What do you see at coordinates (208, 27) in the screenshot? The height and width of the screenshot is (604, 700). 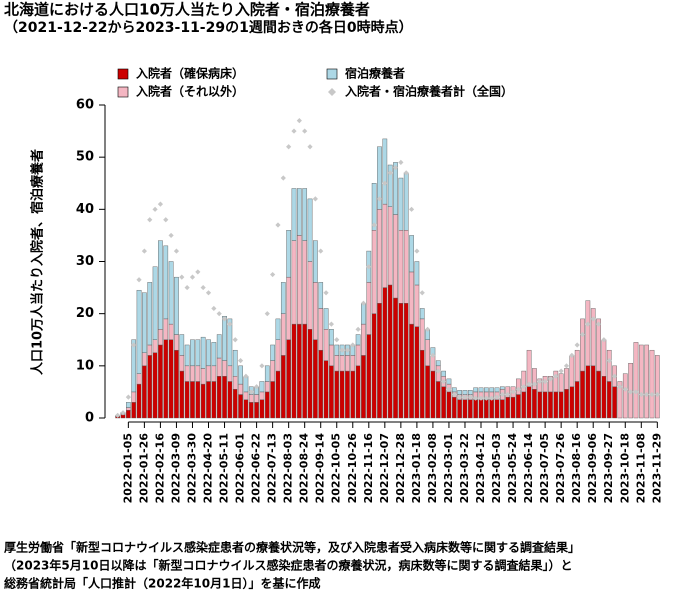 I see `chart-subtitle: （2021-12-22から2023-11-29の1週間おきの各日0時時点）` at bounding box center [208, 27].